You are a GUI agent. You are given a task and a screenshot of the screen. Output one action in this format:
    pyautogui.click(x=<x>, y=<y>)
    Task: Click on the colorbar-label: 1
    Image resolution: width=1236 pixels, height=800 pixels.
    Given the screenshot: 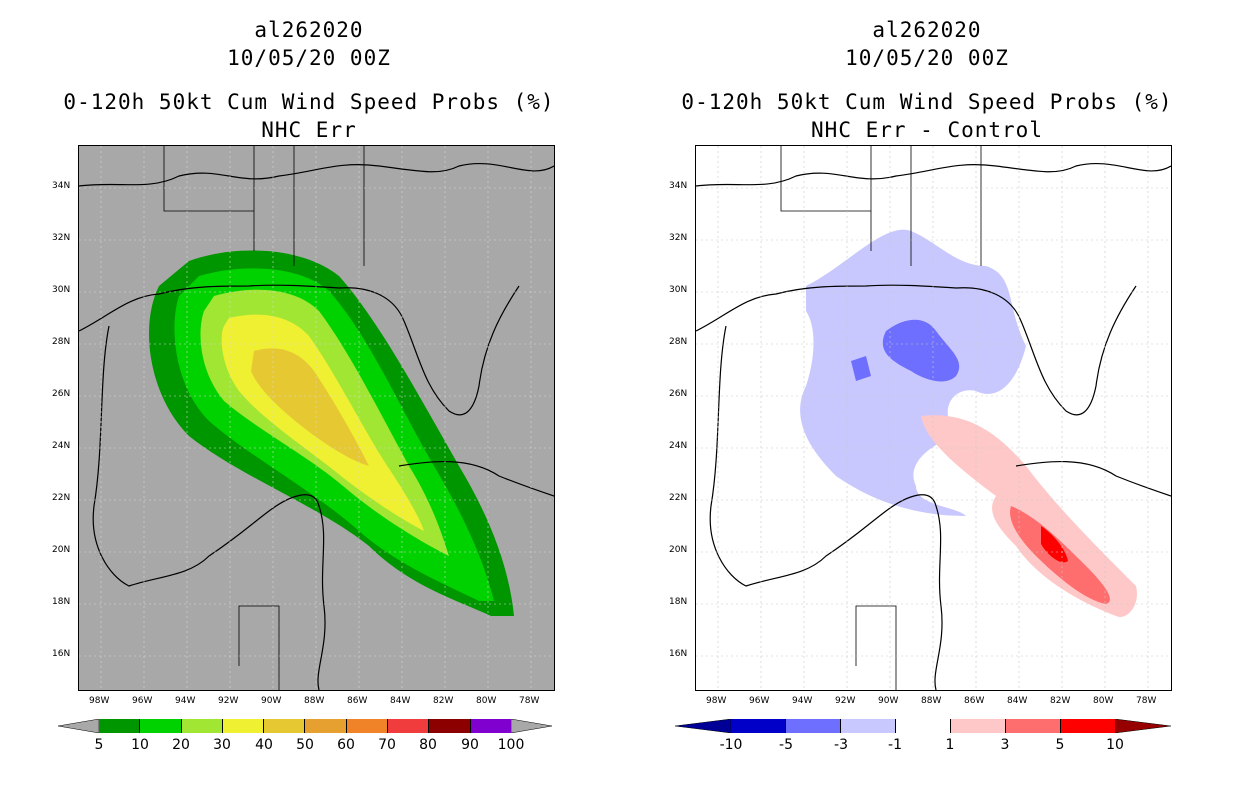 What is the action you would take?
    pyautogui.click(x=950, y=745)
    